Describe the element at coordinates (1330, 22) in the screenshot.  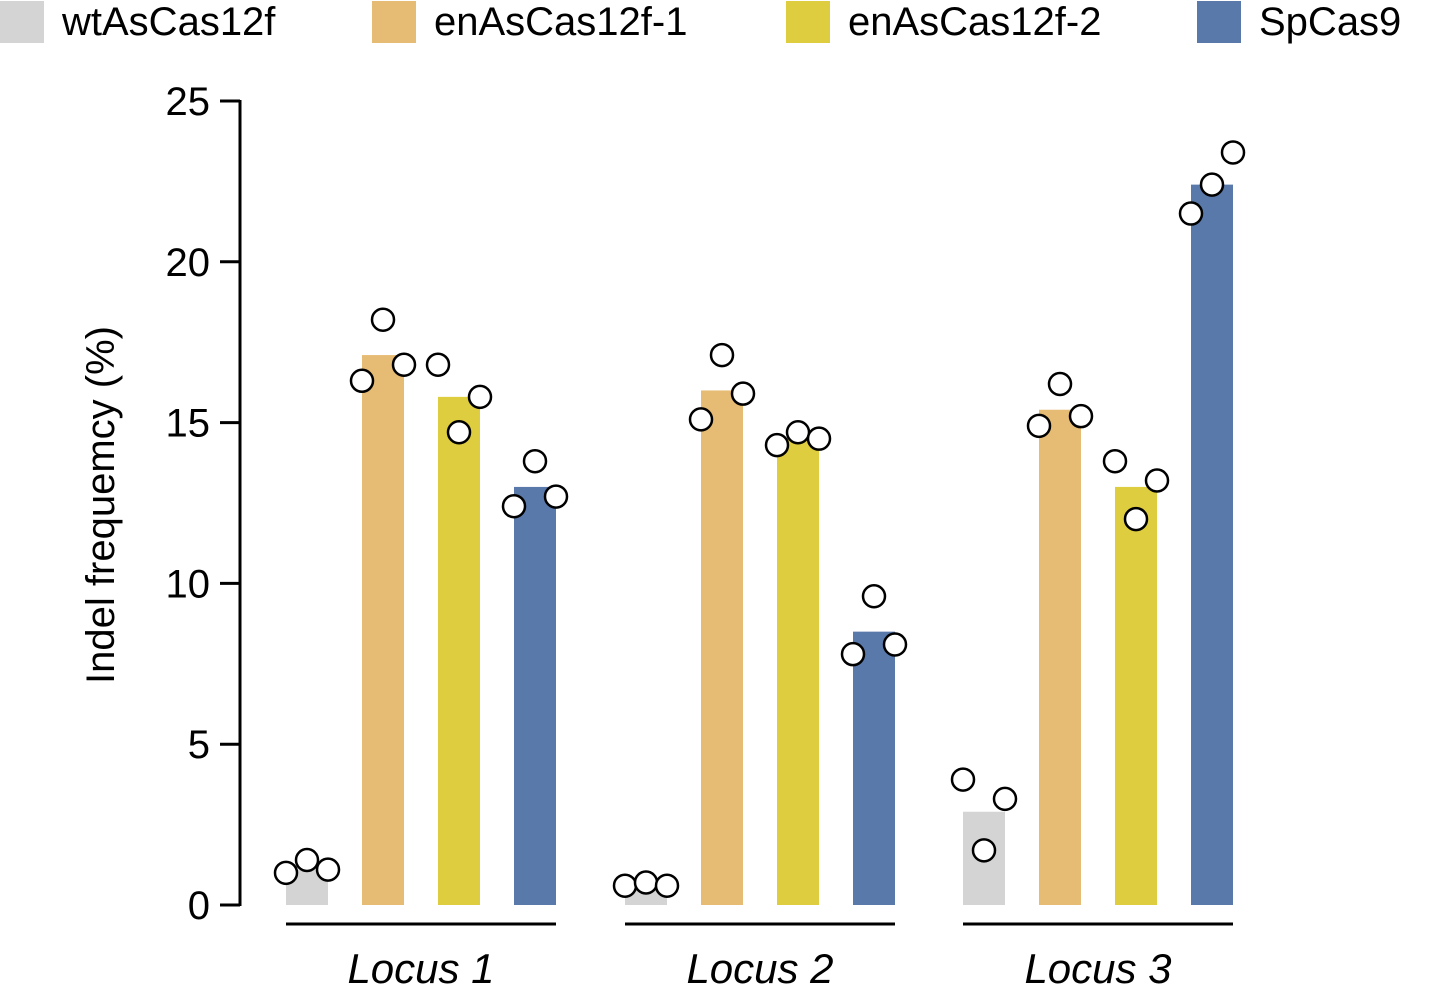
I see `legend-label: SpCas9` at that location.